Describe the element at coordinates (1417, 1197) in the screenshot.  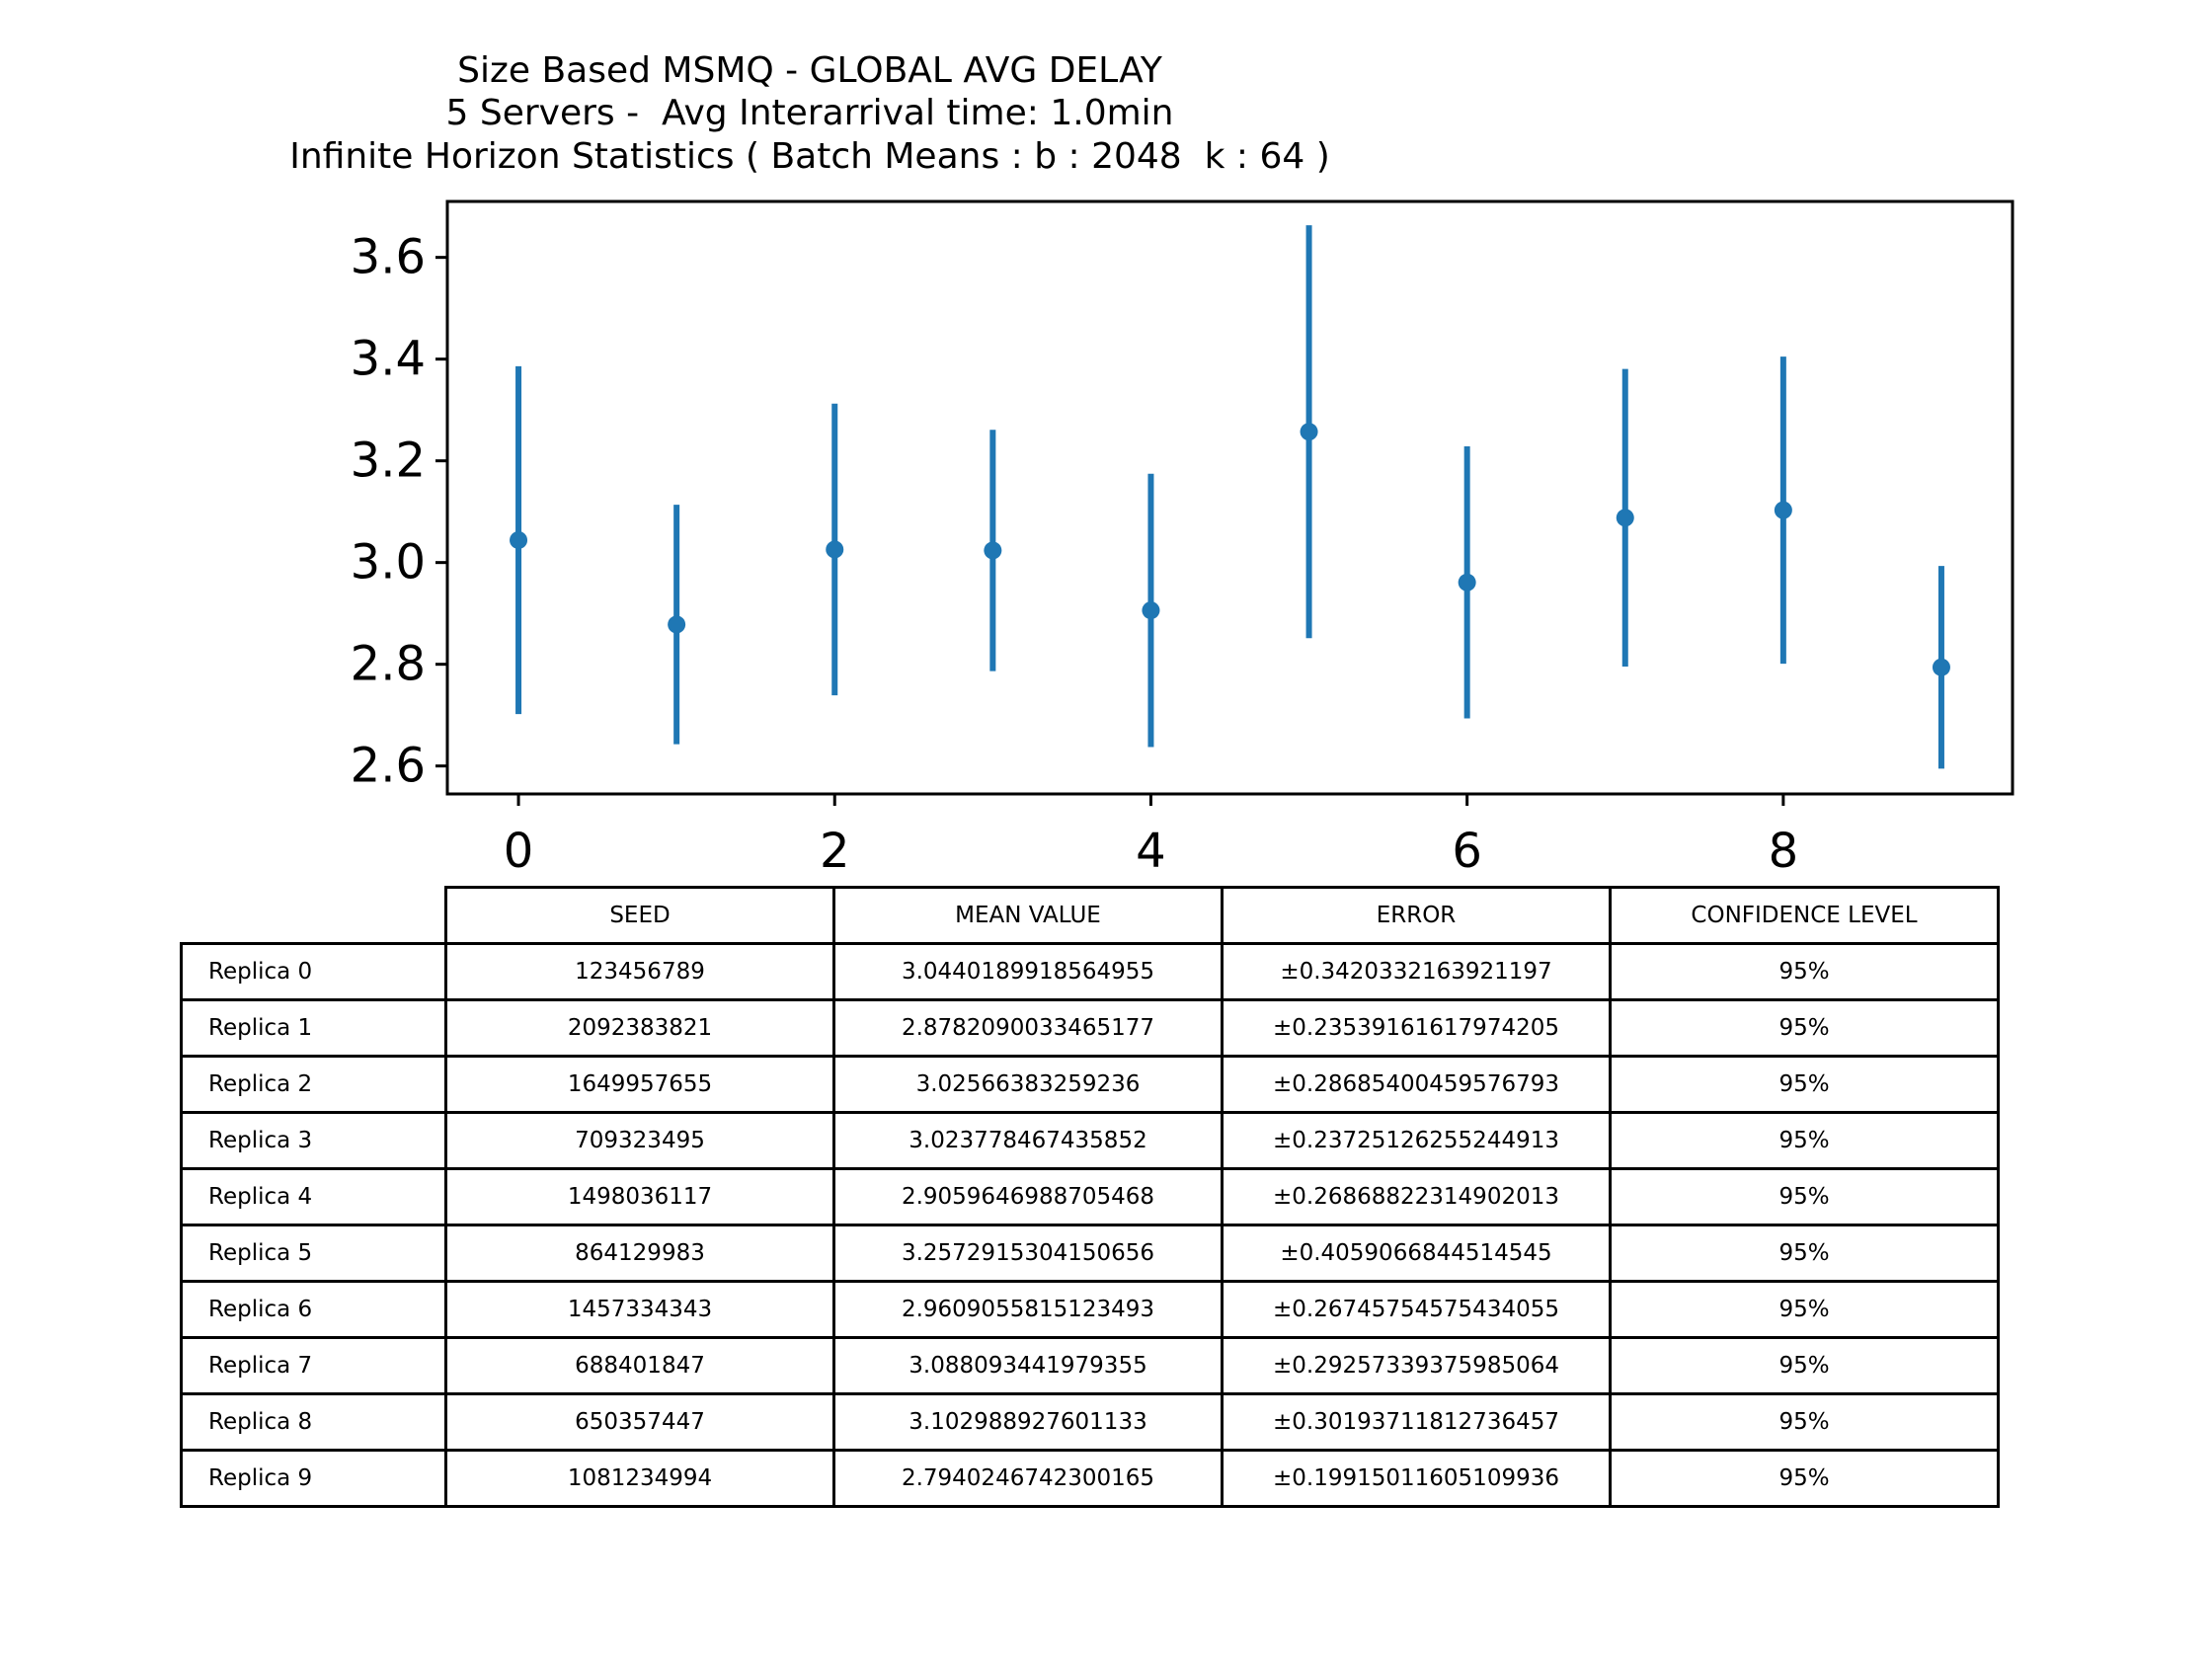
I see `cell-error: ±0.26868822314902013` at that location.